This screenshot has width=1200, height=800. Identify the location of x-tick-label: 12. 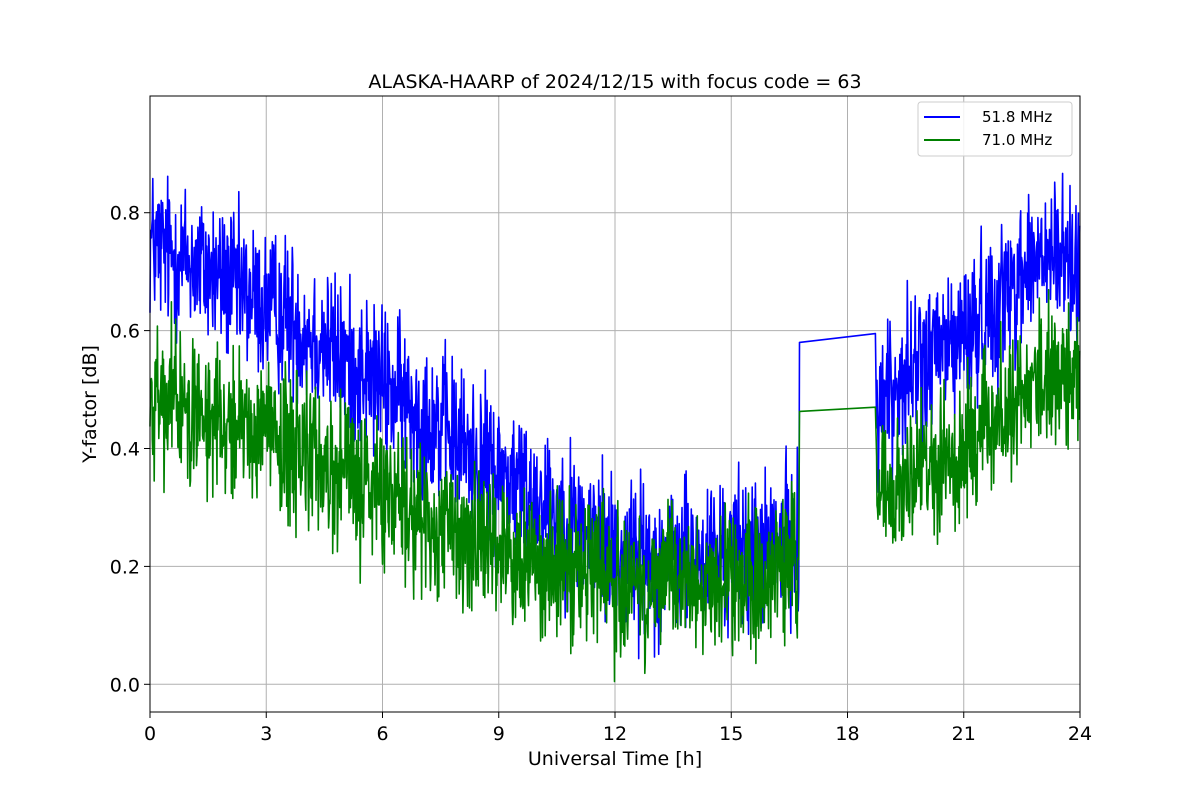
(615, 734).